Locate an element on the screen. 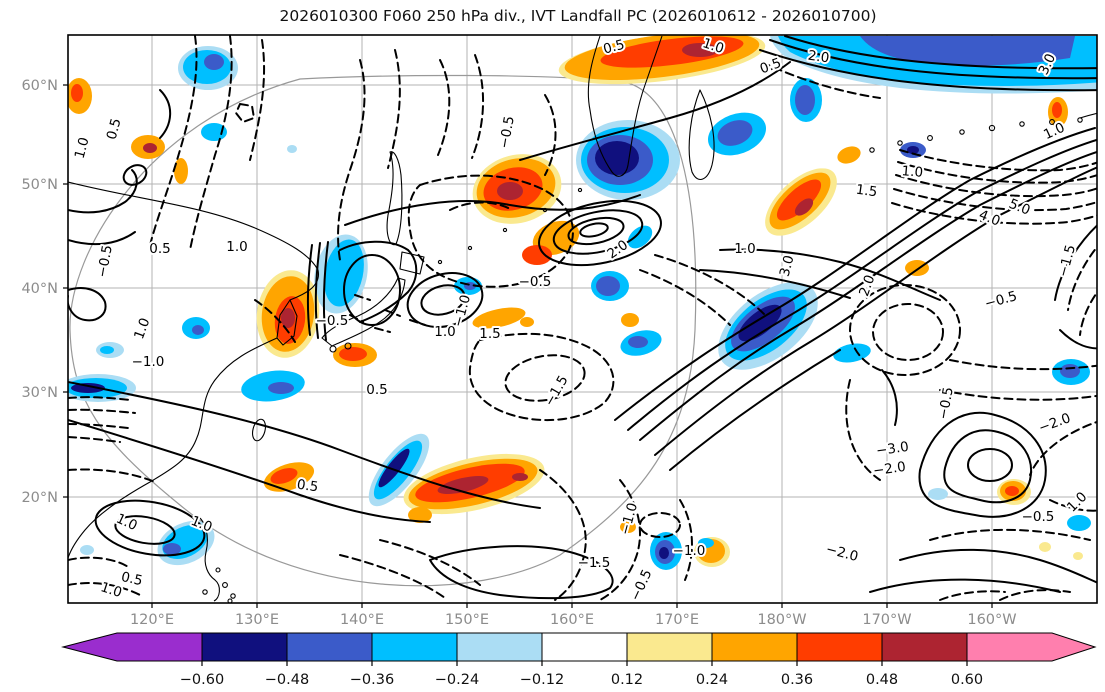 This screenshot has width=1105, height=692. lat-tick-label: 60°N is located at coordinates (39, 86).